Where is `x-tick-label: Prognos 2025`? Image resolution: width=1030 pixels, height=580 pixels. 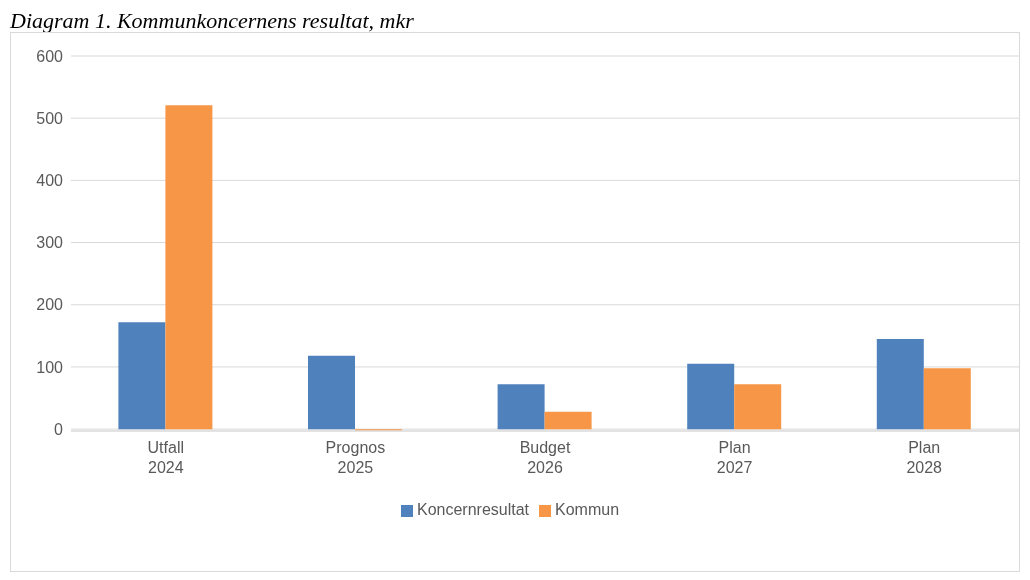 x-tick-label: Prognos 2025 is located at coordinates (355, 457).